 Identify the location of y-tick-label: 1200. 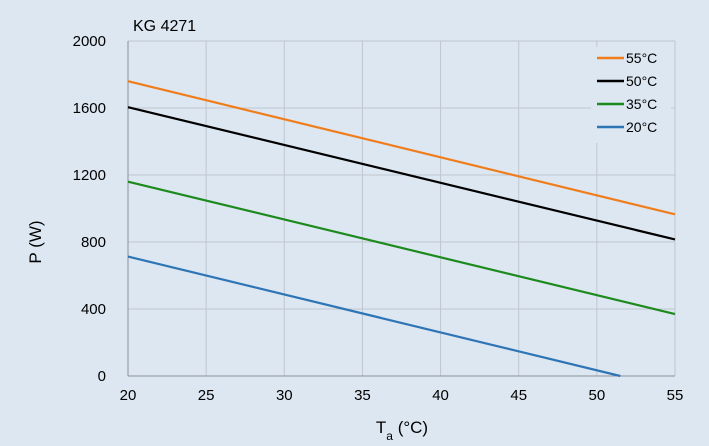
(89, 175).